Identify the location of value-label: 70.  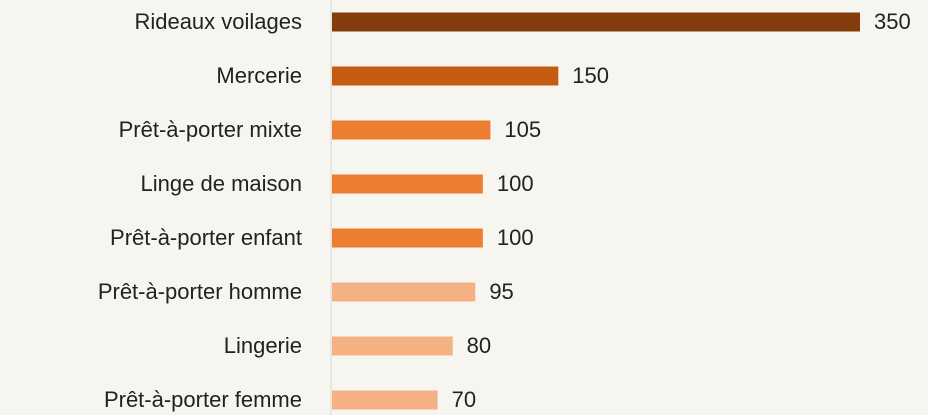
(464, 399).